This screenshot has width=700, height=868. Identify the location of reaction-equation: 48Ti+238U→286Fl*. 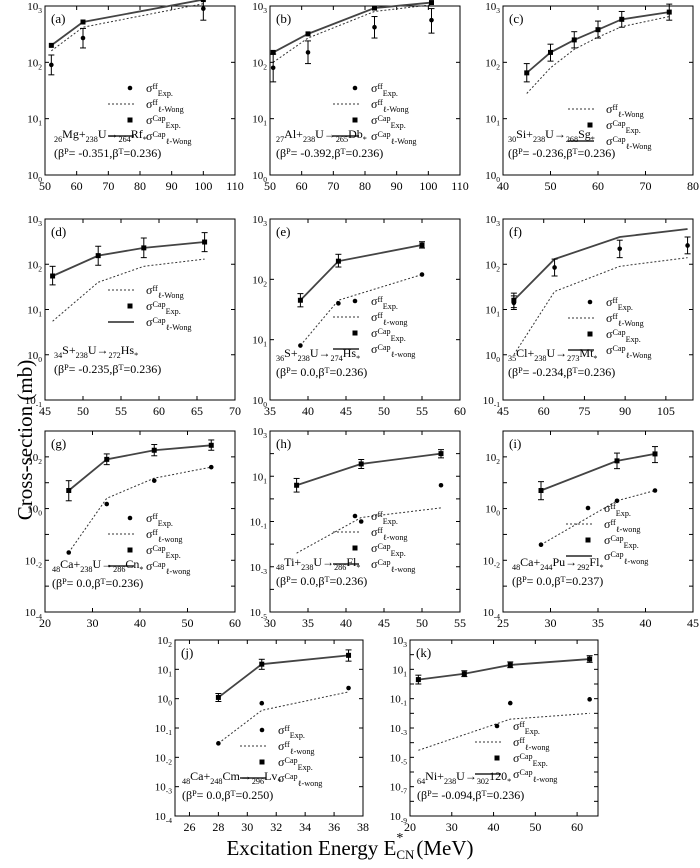
(318, 563).